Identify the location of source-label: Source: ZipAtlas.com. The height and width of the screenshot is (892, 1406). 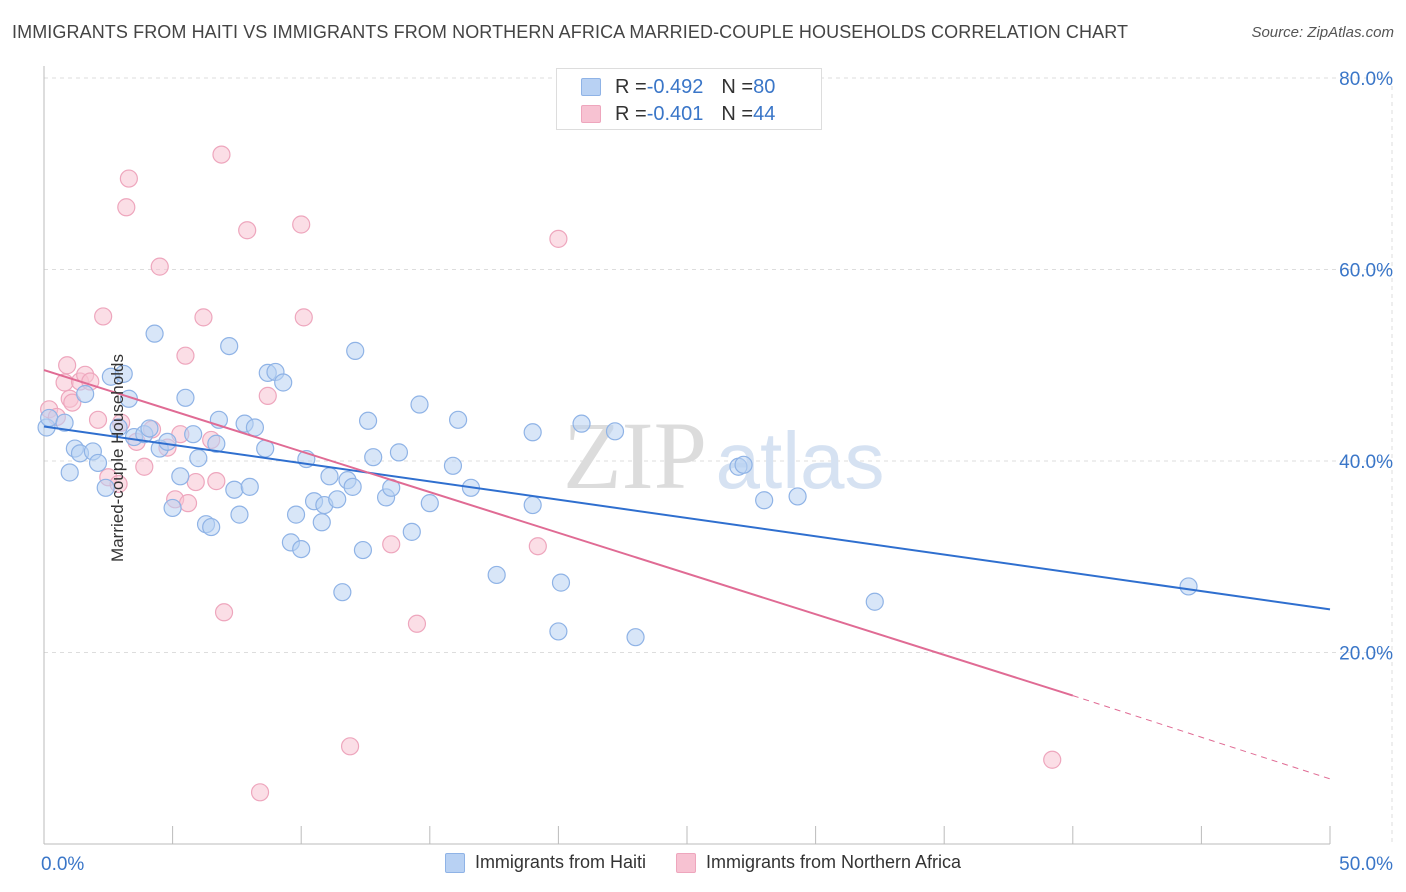
(1322, 32).